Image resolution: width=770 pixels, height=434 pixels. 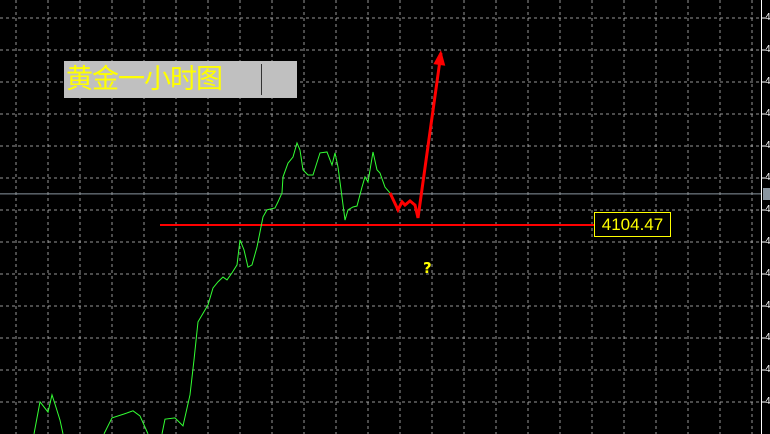 I want to click on arrowhead-icon, so click(x=439, y=58).